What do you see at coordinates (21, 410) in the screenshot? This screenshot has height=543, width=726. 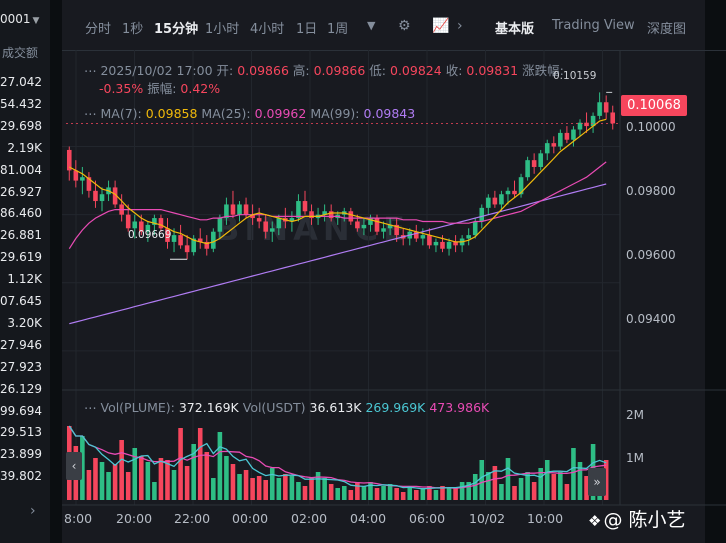 I see `turnover-value: 99.694` at bounding box center [21, 410].